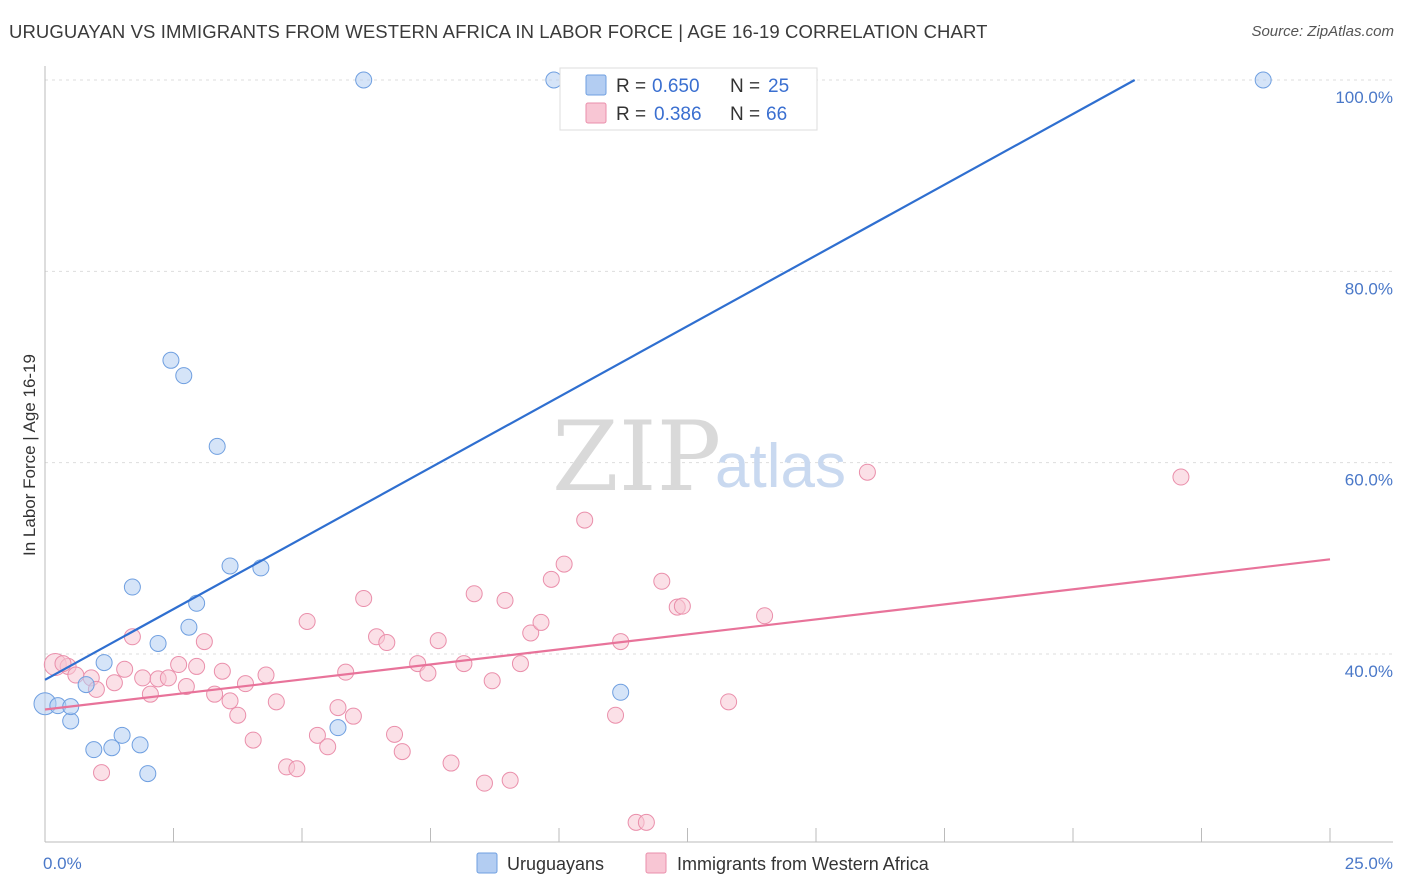  I want to click on watermark: ZIP atlas, so click(699, 457).